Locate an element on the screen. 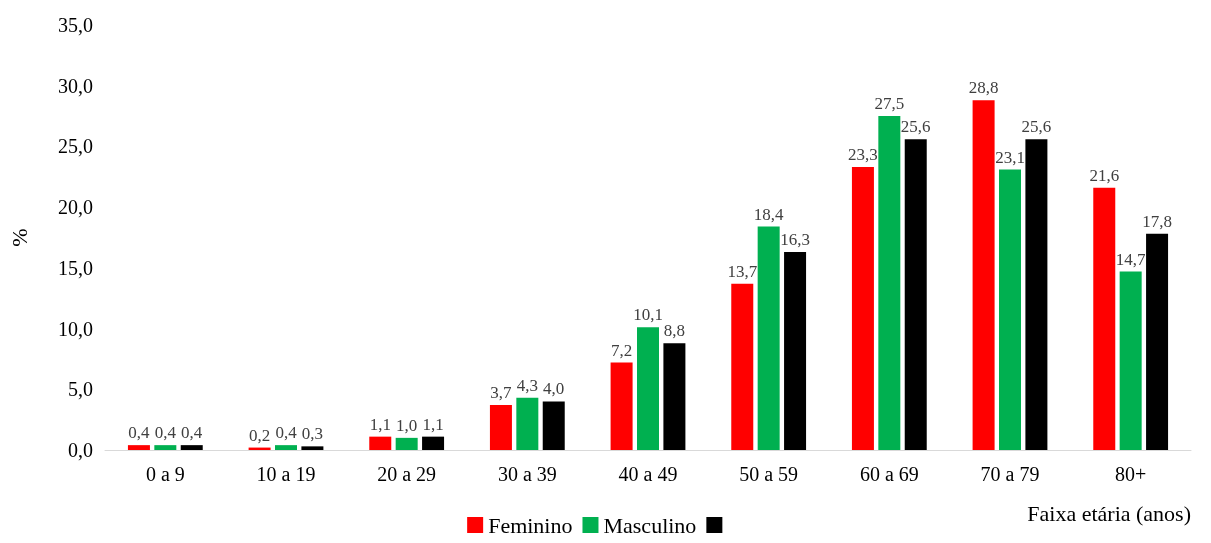 This screenshot has height=543, width=1211. x-tick-label: 50 a 59 is located at coordinates (769, 474).